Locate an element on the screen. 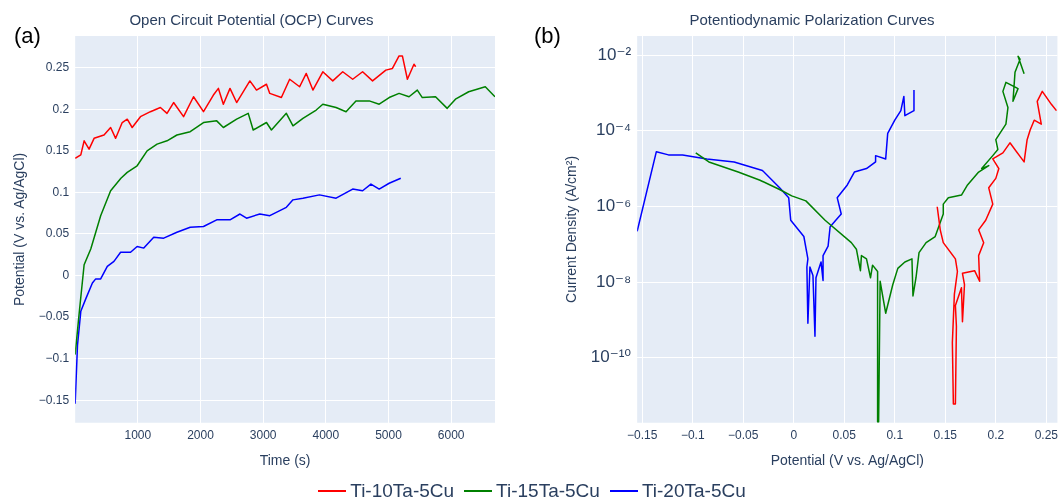 The height and width of the screenshot is (504, 1064). x-axis-title: Potential (V vs. Ag/AgCl) is located at coordinates (847, 460).